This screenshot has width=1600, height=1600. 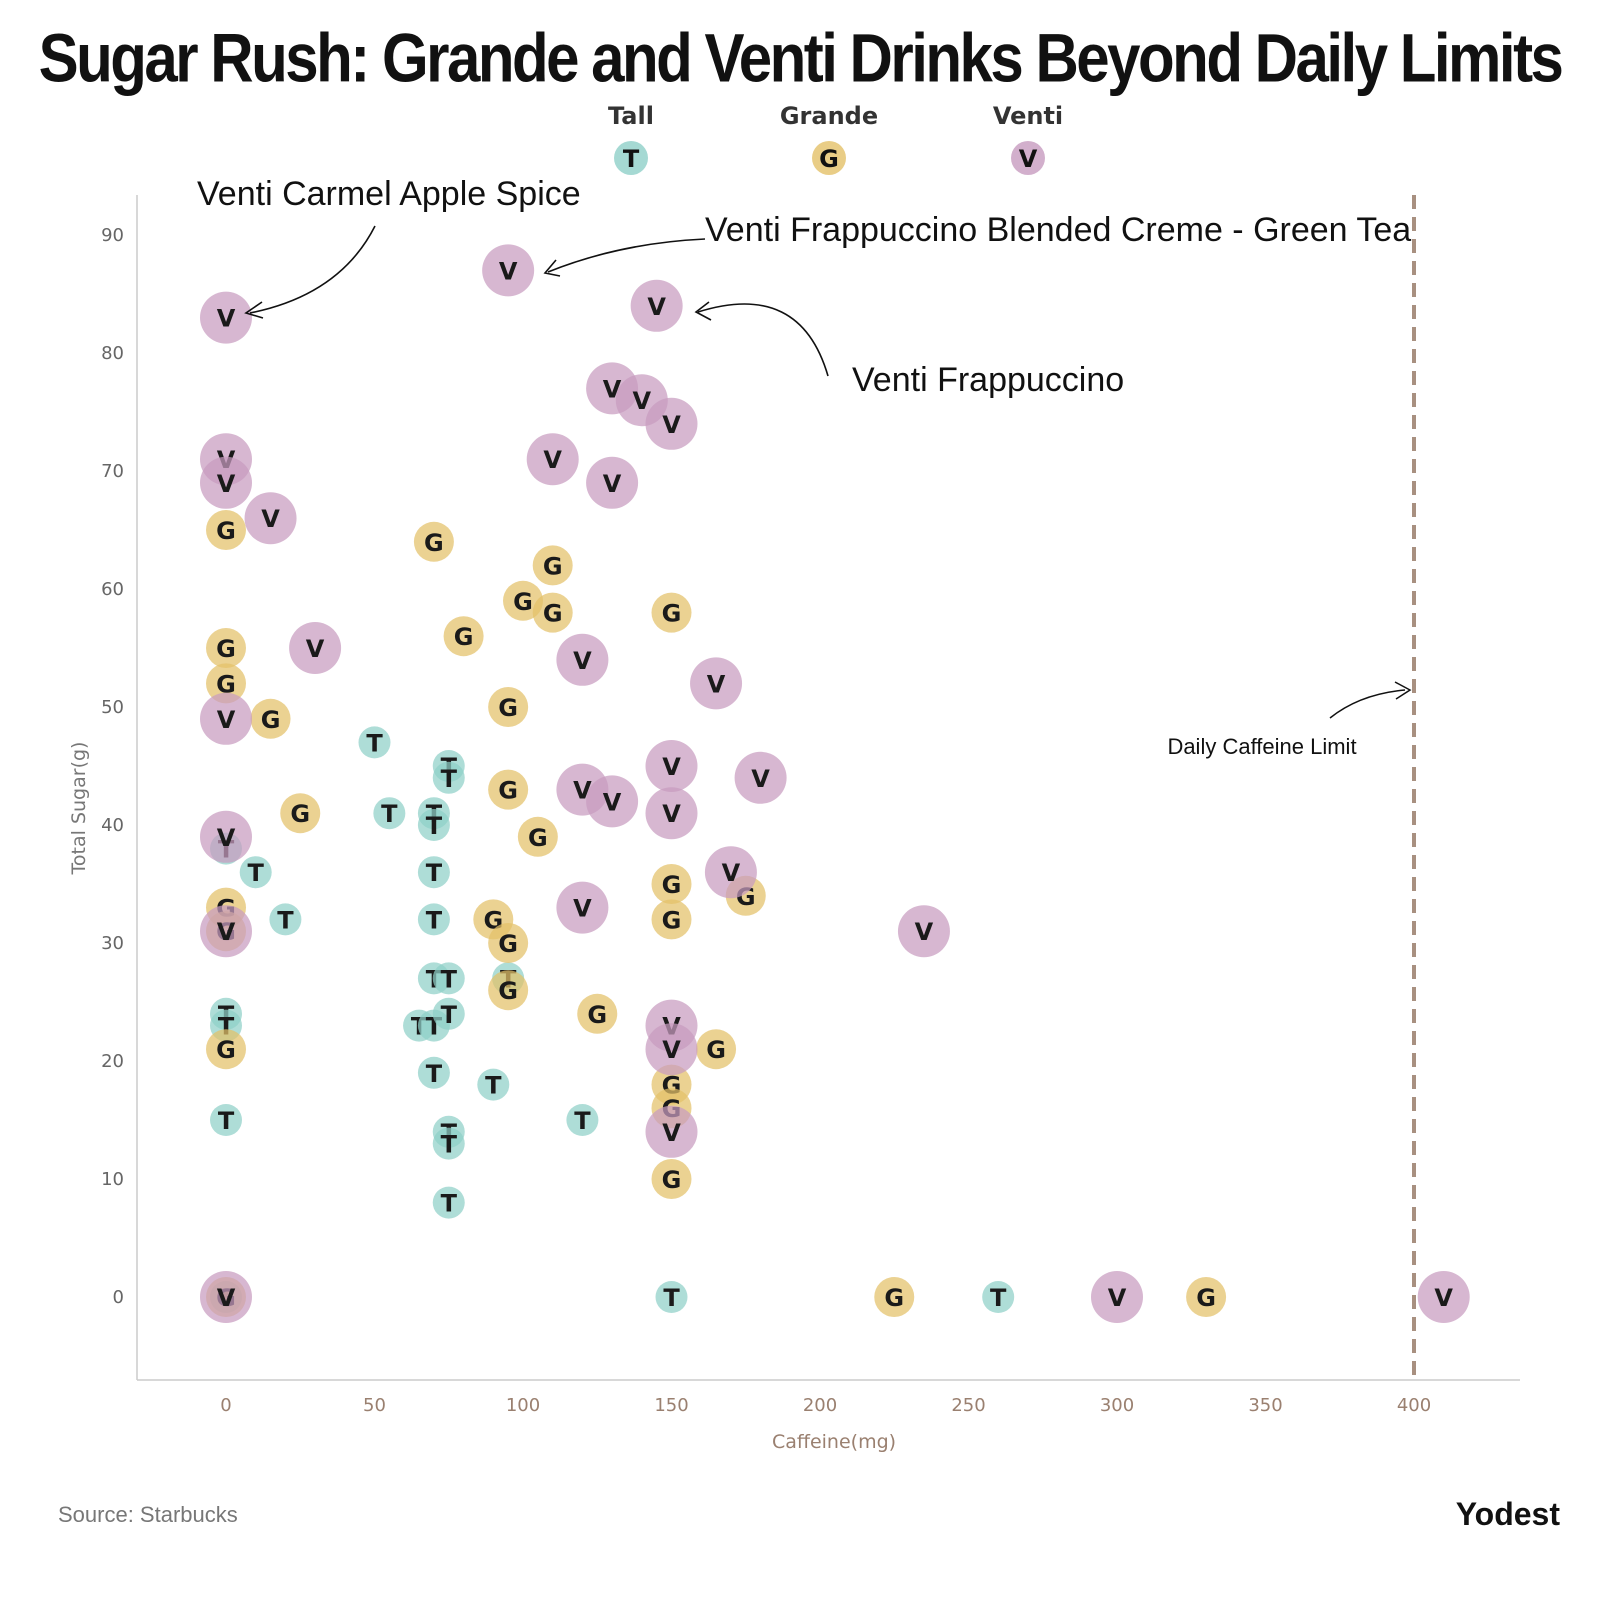 I want to click on legend-marker-letter: G, so click(x=829, y=159).